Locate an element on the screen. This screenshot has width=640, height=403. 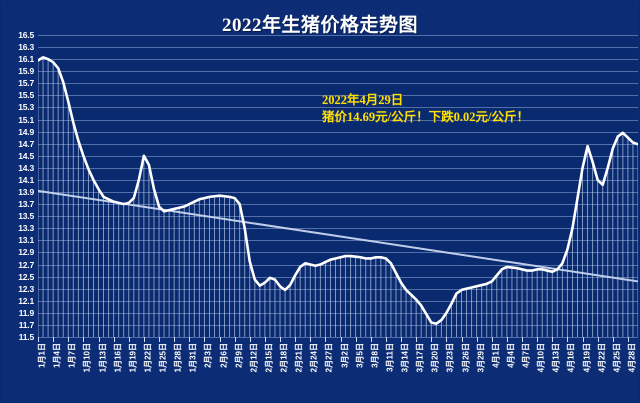
x-axis-tick-label: 1月16日 is located at coordinates (118, 358).